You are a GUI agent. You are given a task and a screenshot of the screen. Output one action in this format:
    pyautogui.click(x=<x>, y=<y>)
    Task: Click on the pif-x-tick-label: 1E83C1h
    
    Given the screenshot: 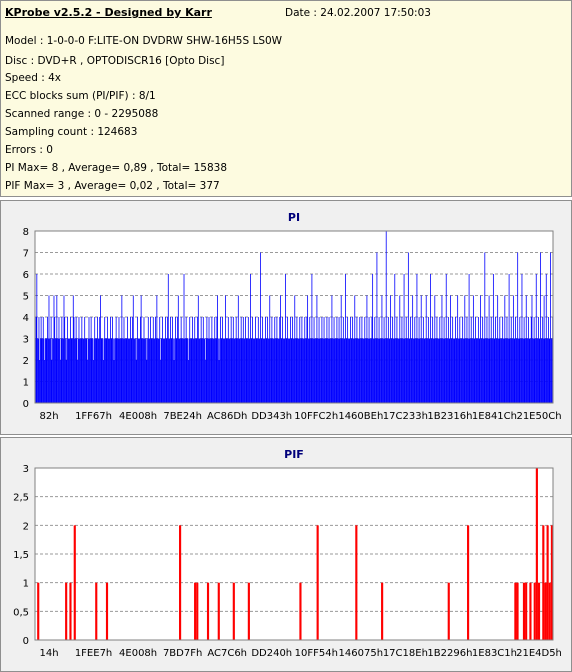 What is the action you would take?
    pyautogui.click(x=494, y=653)
    